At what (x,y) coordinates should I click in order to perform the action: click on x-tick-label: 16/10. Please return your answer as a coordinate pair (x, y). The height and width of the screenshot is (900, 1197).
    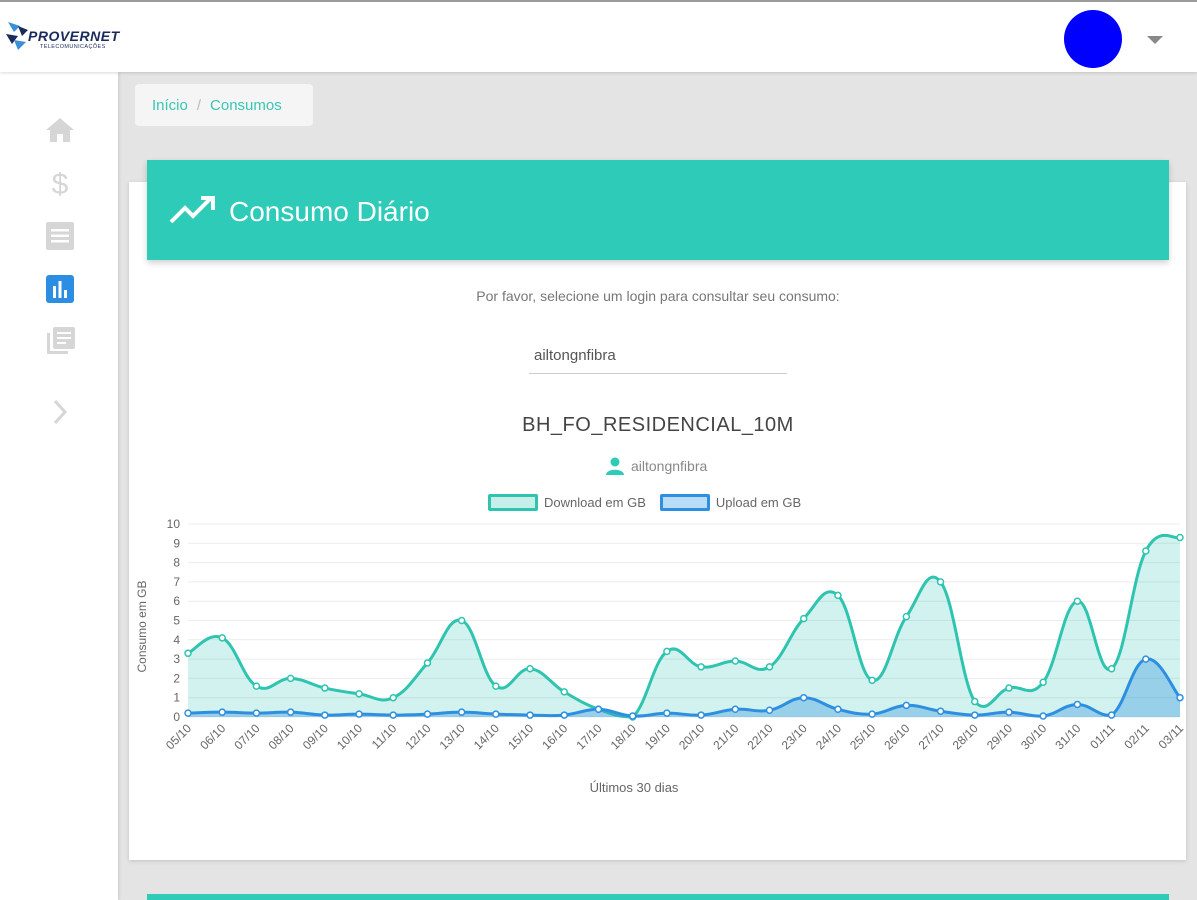
    Looking at the image, I should click on (554, 736).